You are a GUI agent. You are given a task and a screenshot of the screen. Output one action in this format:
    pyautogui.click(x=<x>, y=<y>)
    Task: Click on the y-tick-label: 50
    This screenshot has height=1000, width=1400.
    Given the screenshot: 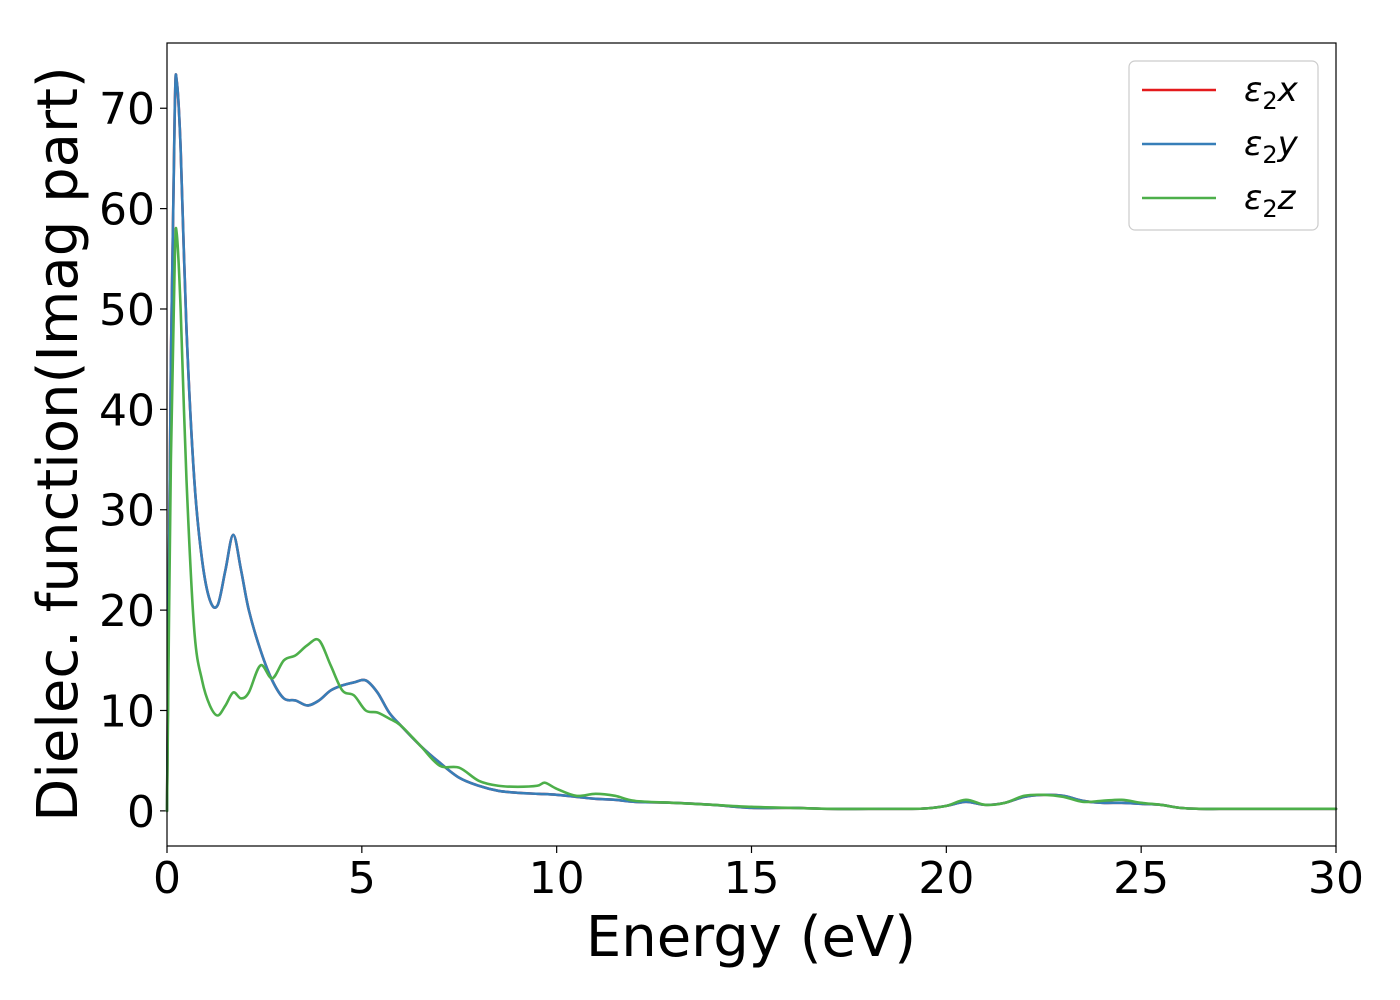 What is the action you would take?
    pyautogui.click(x=127, y=310)
    